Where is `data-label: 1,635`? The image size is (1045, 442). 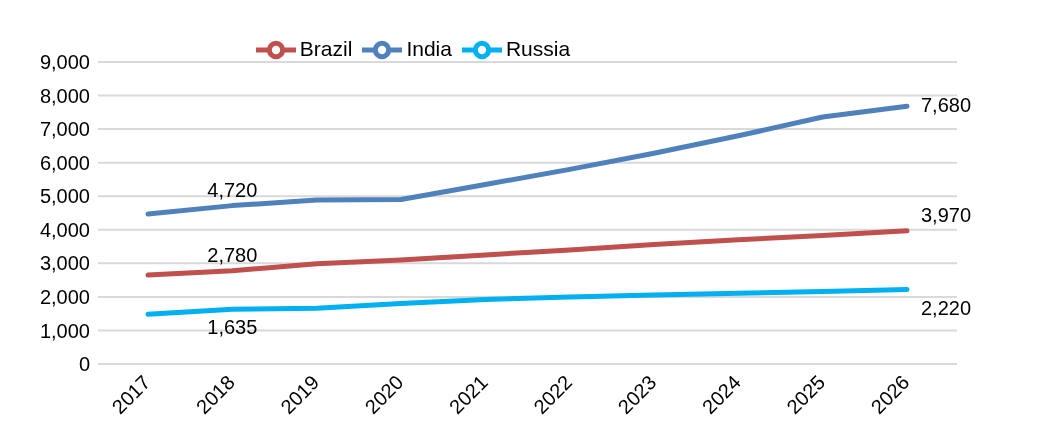 data-label: 1,635 is located at coordinates (232, 327).